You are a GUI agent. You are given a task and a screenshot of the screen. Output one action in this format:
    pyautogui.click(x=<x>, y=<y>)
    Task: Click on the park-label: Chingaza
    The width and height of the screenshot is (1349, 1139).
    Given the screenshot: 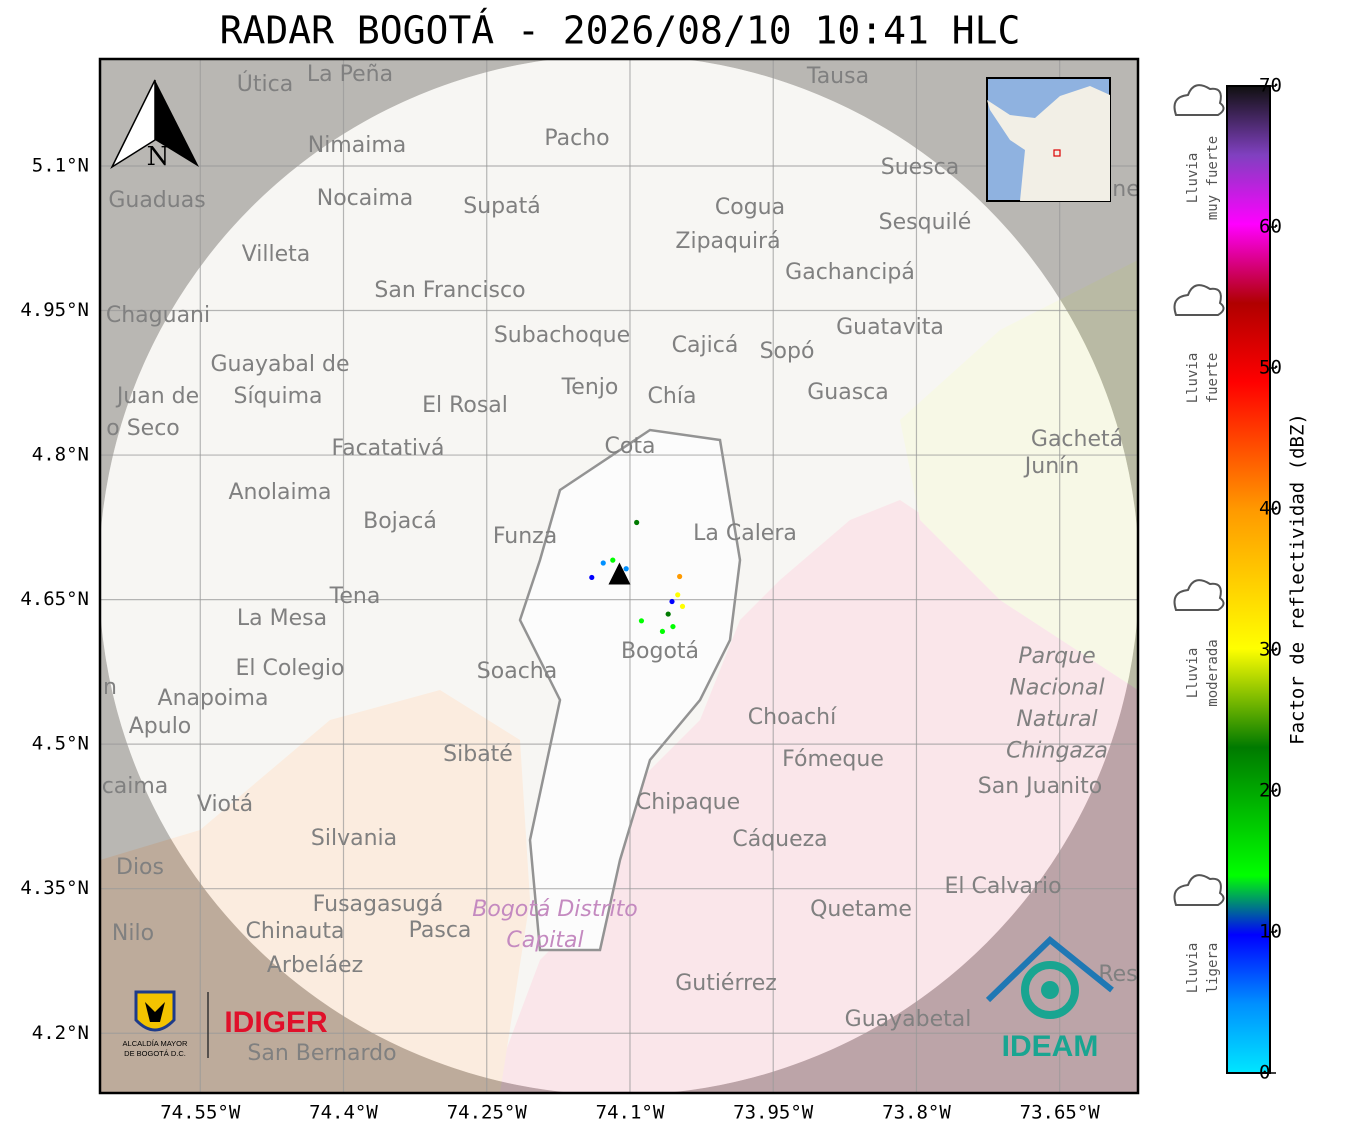 What is the action you would take?
    pyautogui.click(x=1057, y=751)
    